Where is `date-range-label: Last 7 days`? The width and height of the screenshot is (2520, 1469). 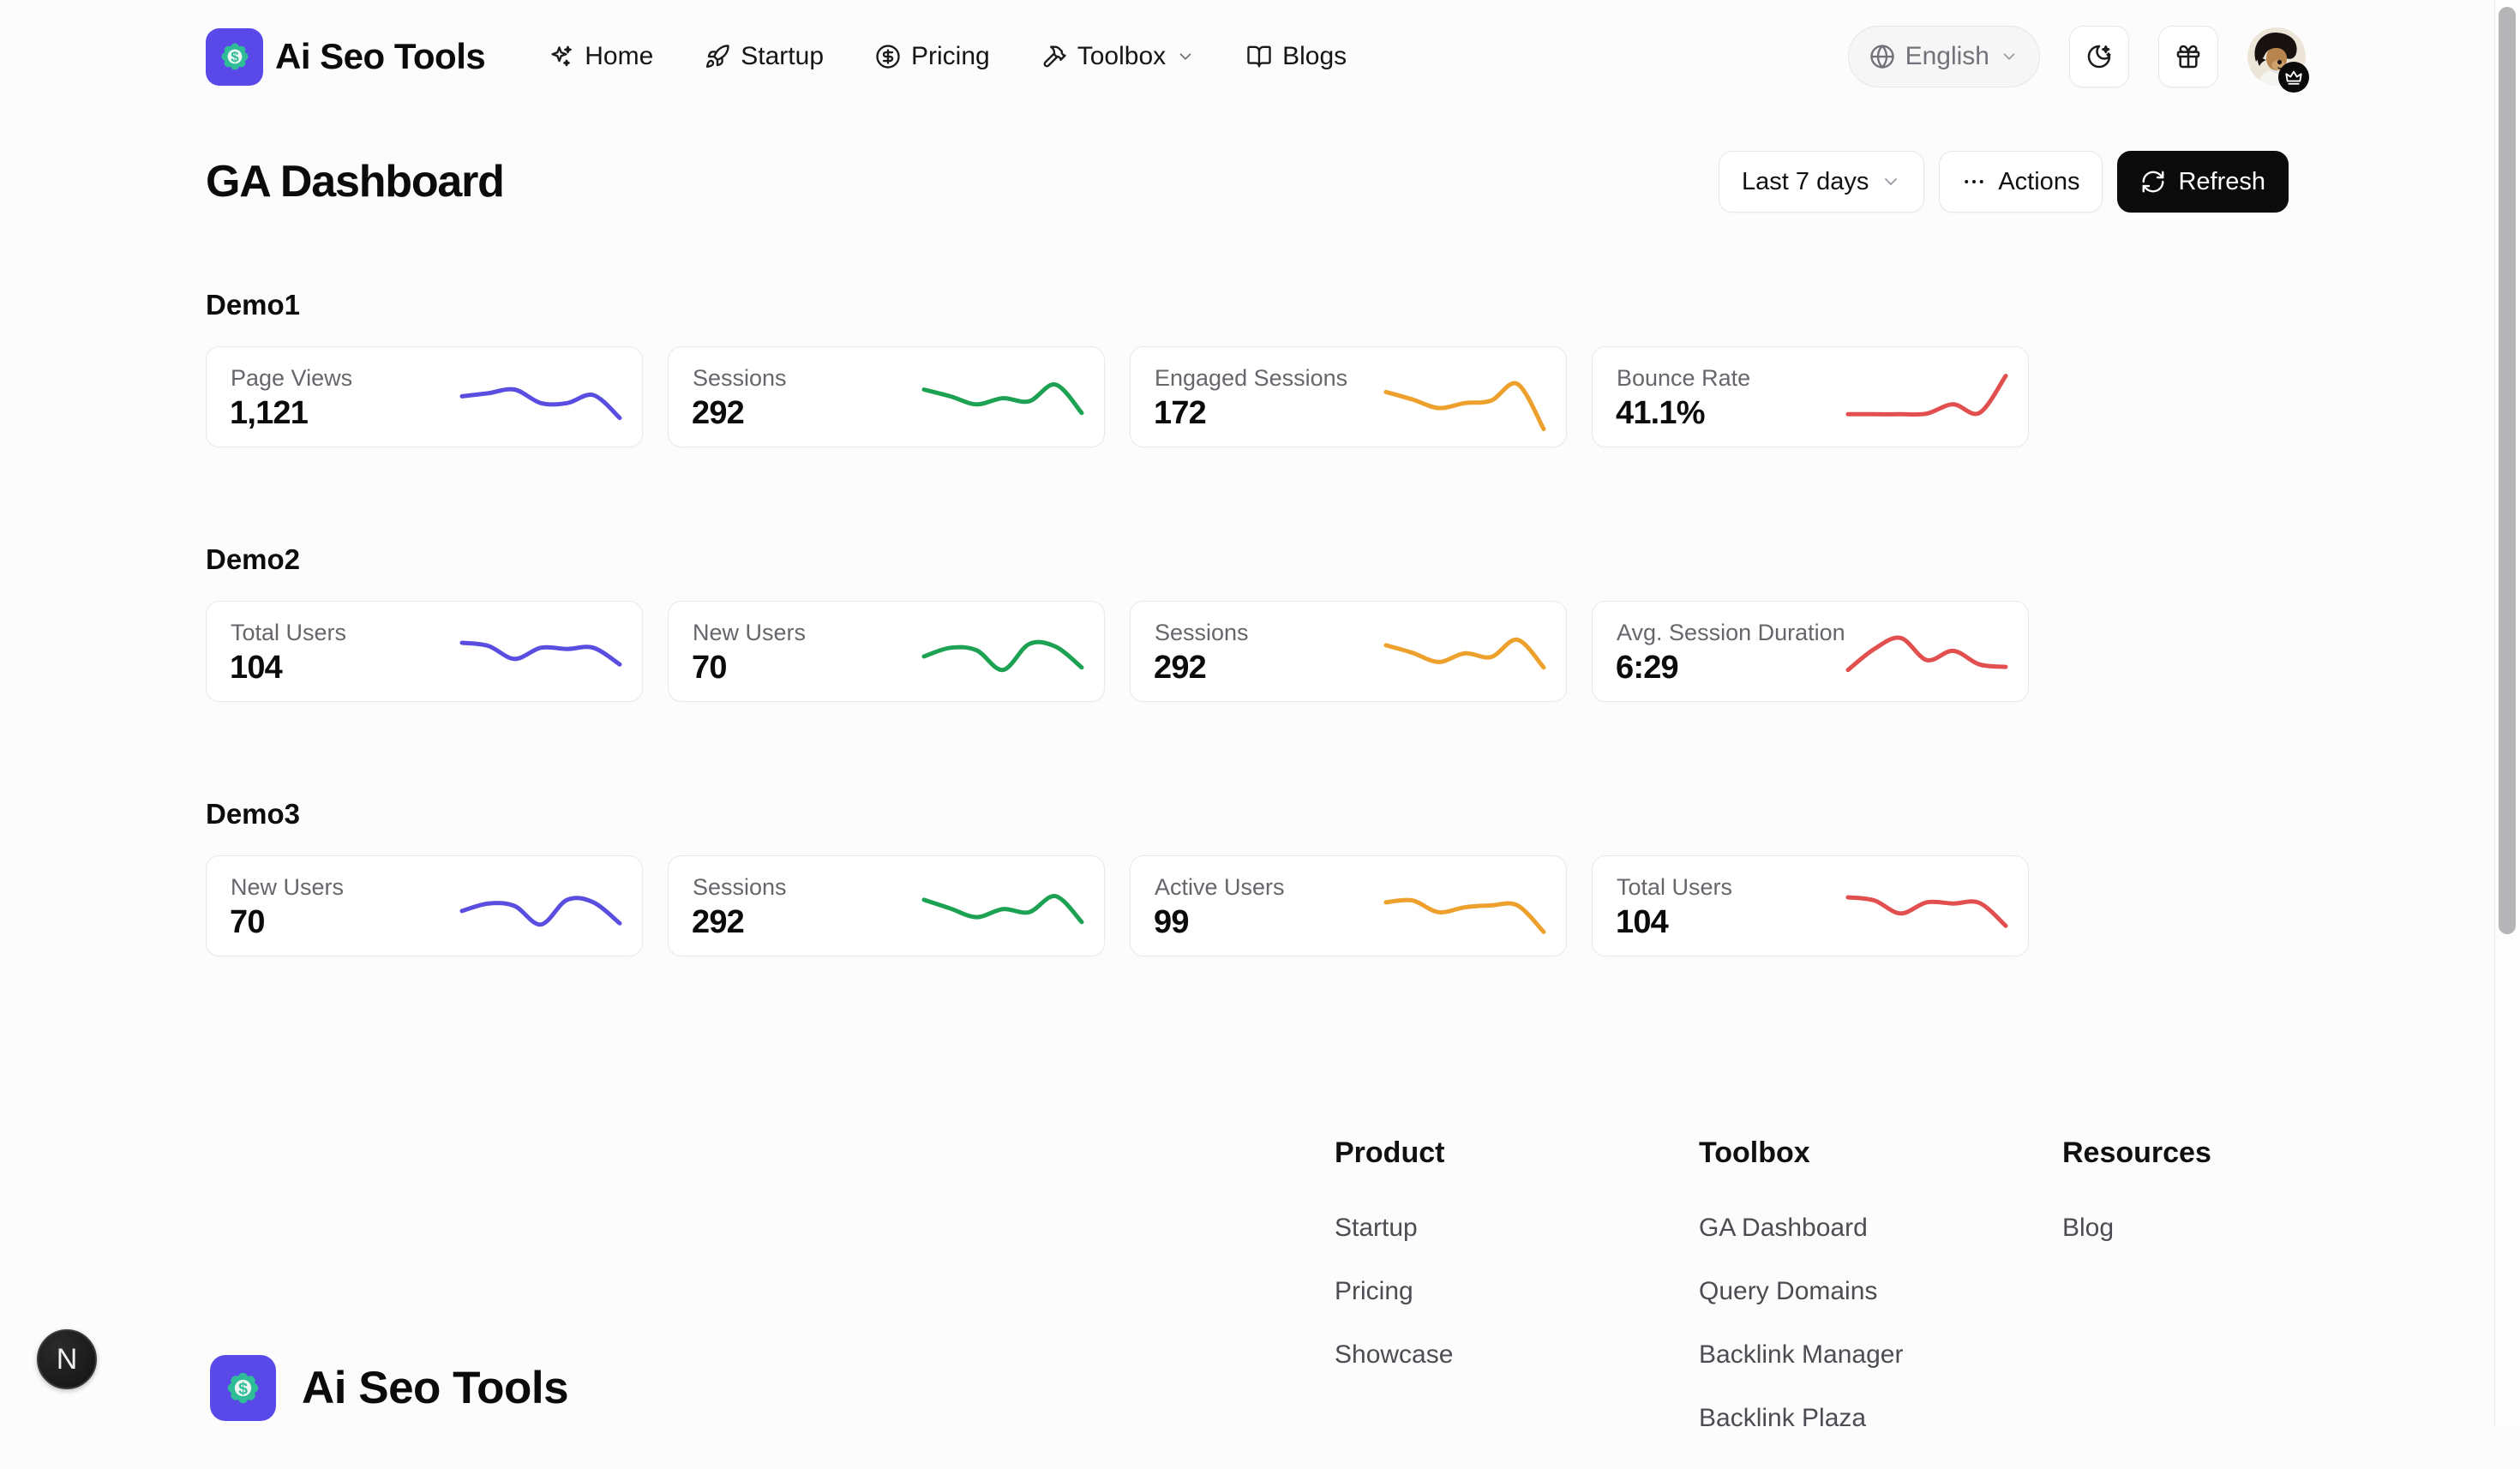
date-range-label: Last 7 days is located at coordinates (1806, 181).